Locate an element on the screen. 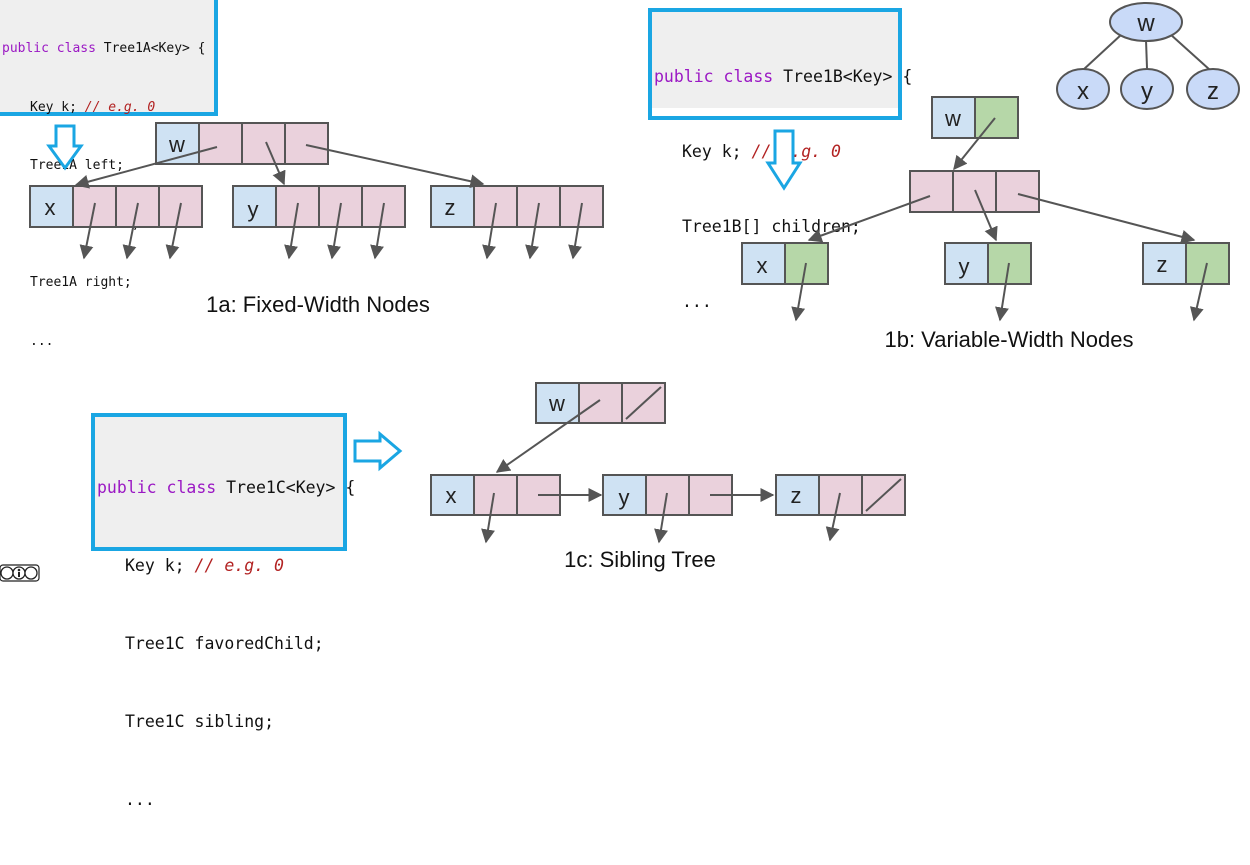 This screenshot has height=865, width=1250. fixed-width-diagram is located at coordinates (316, 191).